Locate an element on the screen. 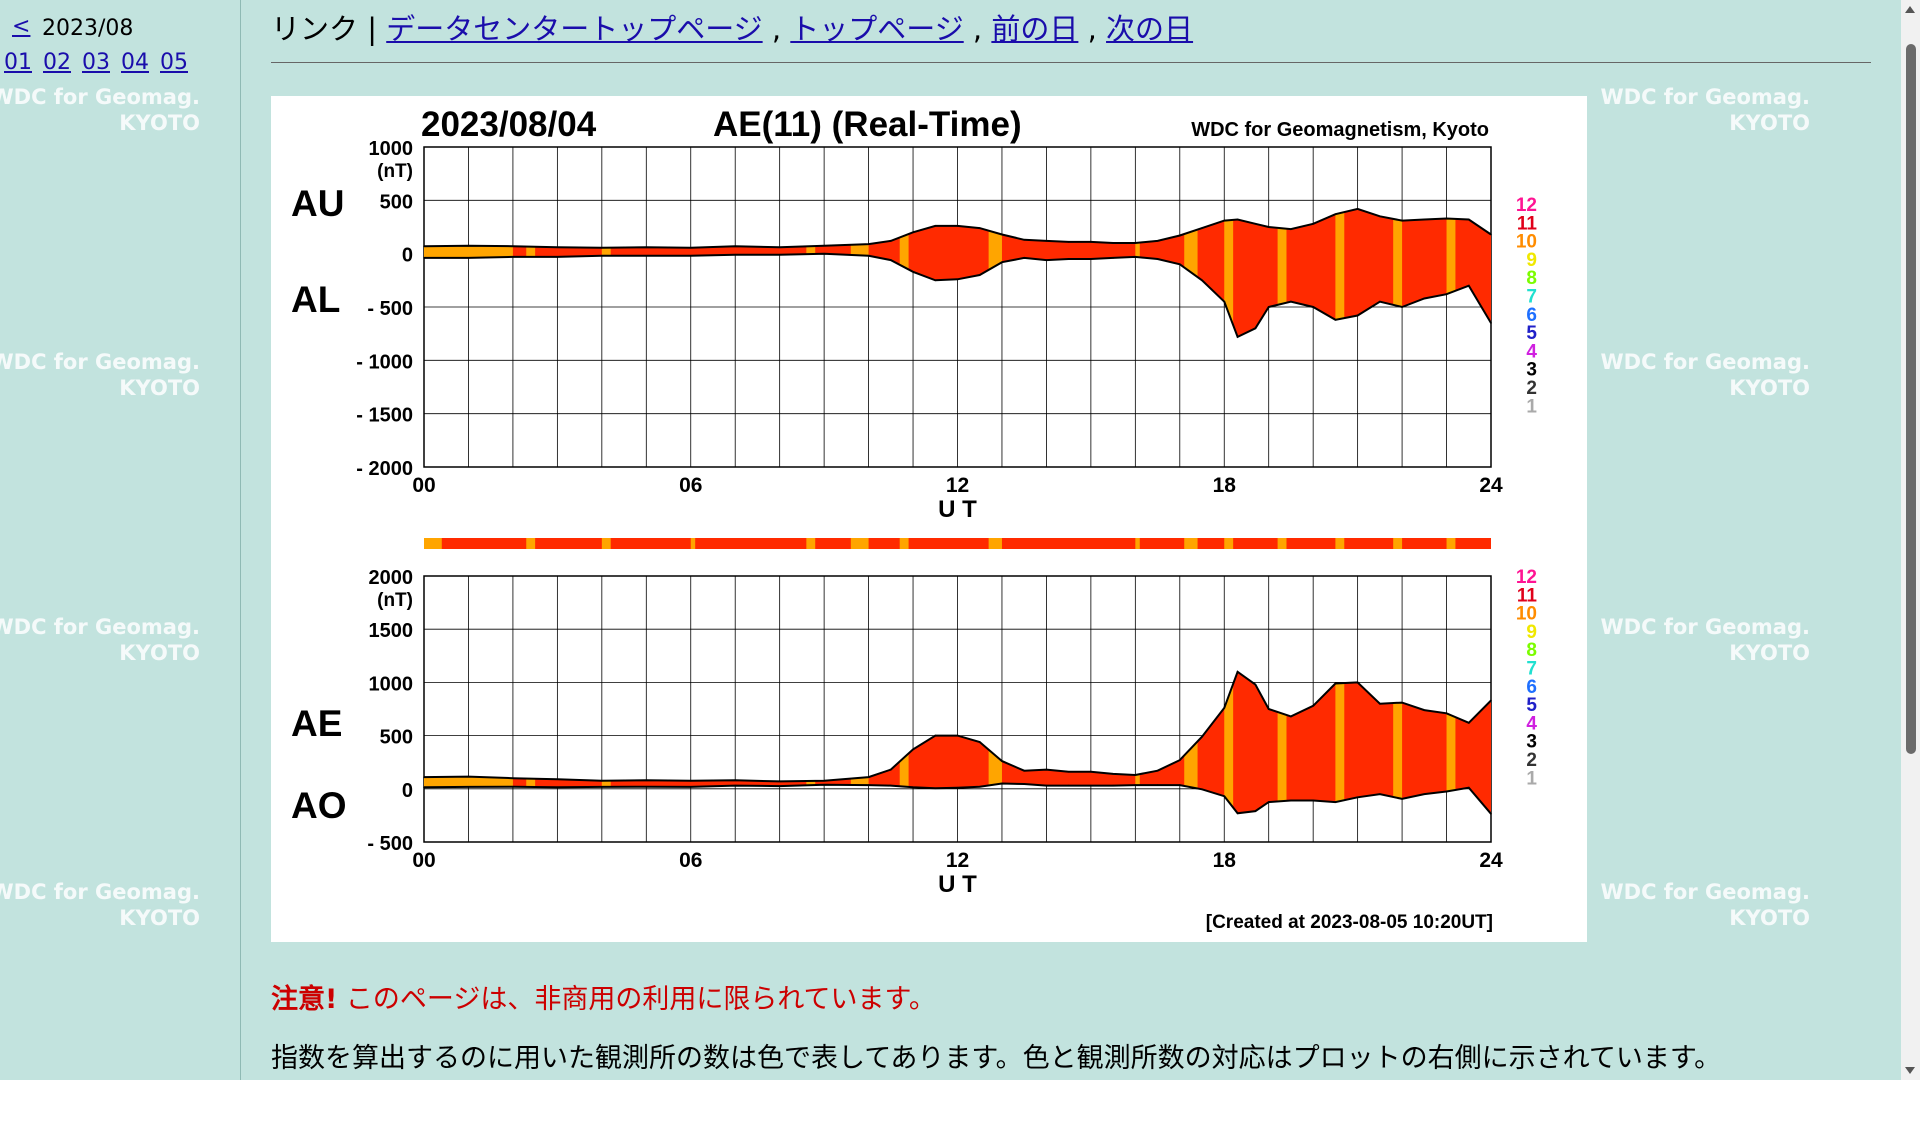 This screenshot has height=1125, width=1920. day-link-05: 05 is located at coordinates (174, 62).